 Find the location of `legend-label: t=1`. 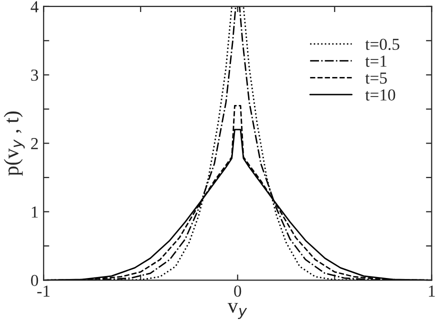

legend-label: t=1 is located at coordinates (375, 61).